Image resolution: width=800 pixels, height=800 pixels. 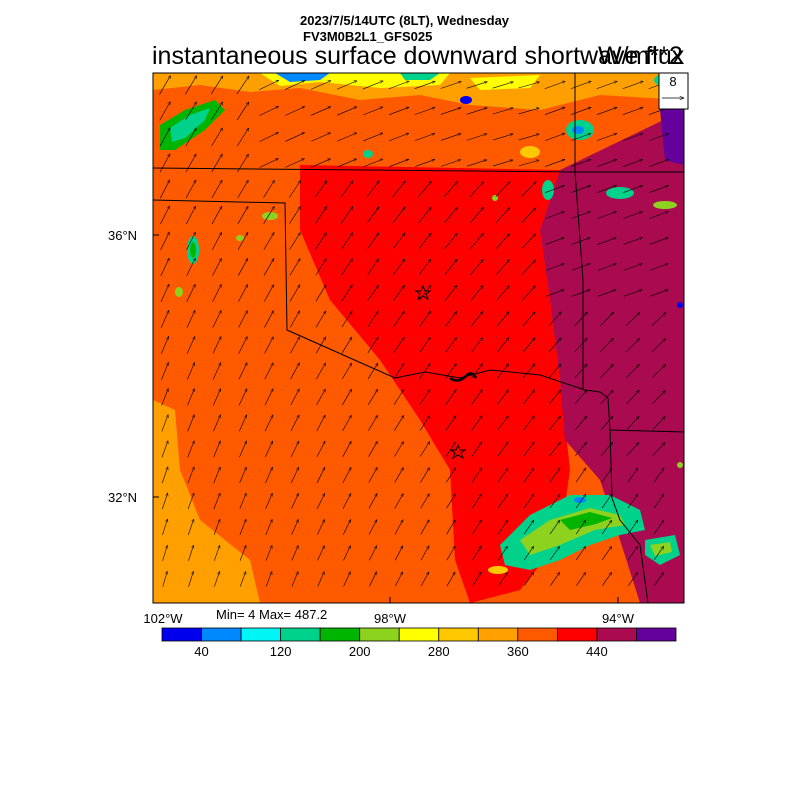 What do you see at coordinates (122, 497) in the screenshot?
I see `lat-label-32n: 32°N` at bounding box center [122, 497].